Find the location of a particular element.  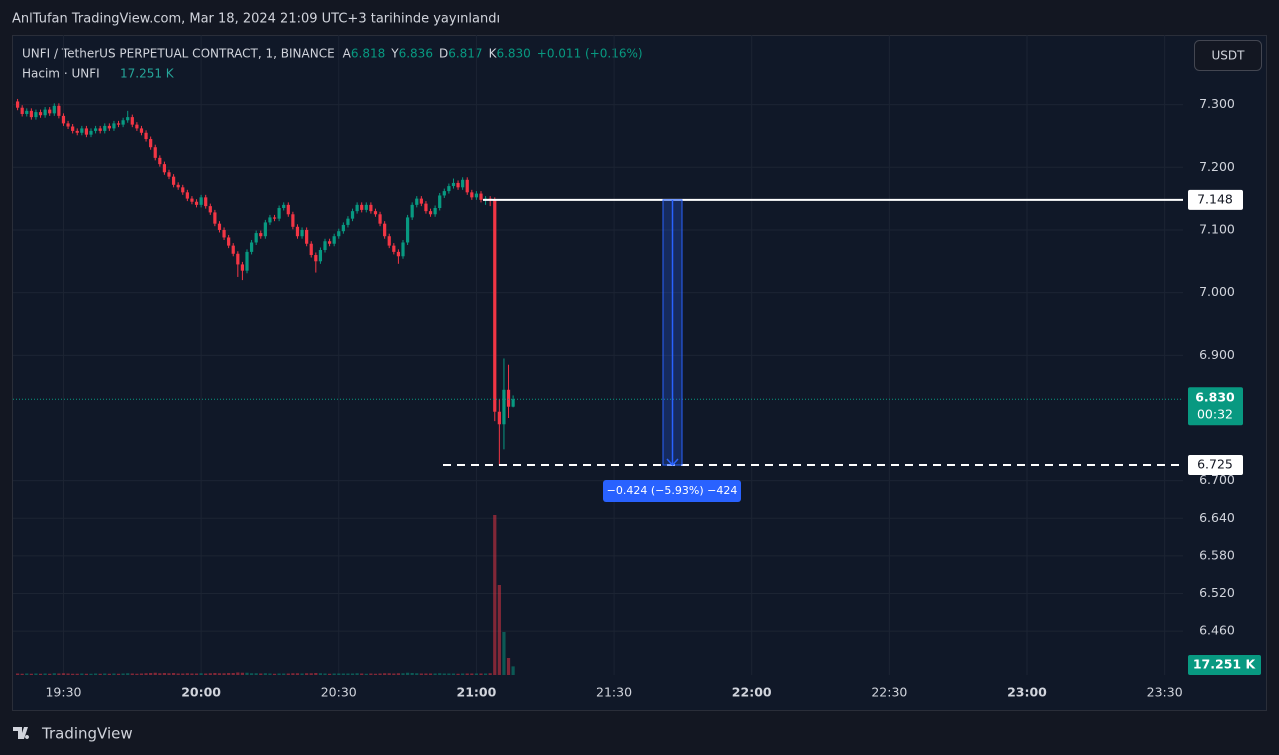

x-tick-label: 21:30 is located at coordinates (614, 692).